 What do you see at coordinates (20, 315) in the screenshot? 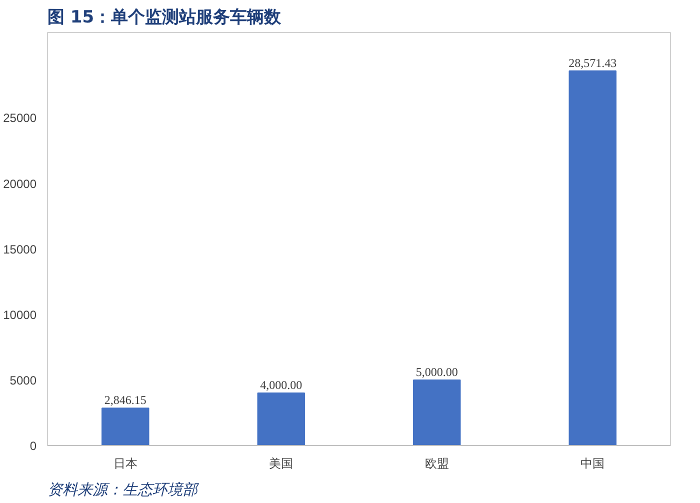
I see `y-tick-label: 10000` at bounding box center [20, 315].